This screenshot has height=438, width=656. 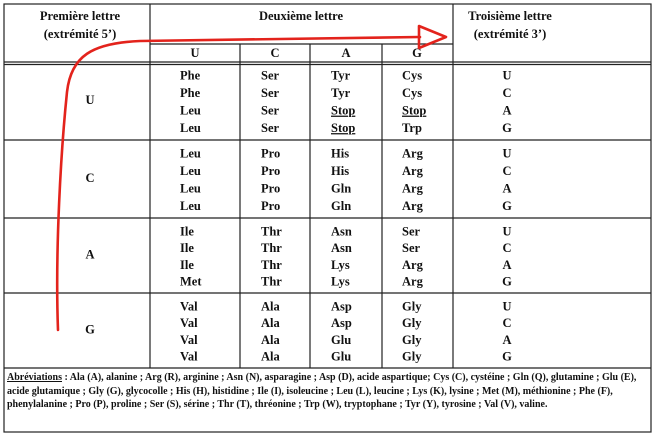 What do you see at coordinates (417, 53) in the screenshot?
I see `second-letter: G` at bounding box center [417, 53].